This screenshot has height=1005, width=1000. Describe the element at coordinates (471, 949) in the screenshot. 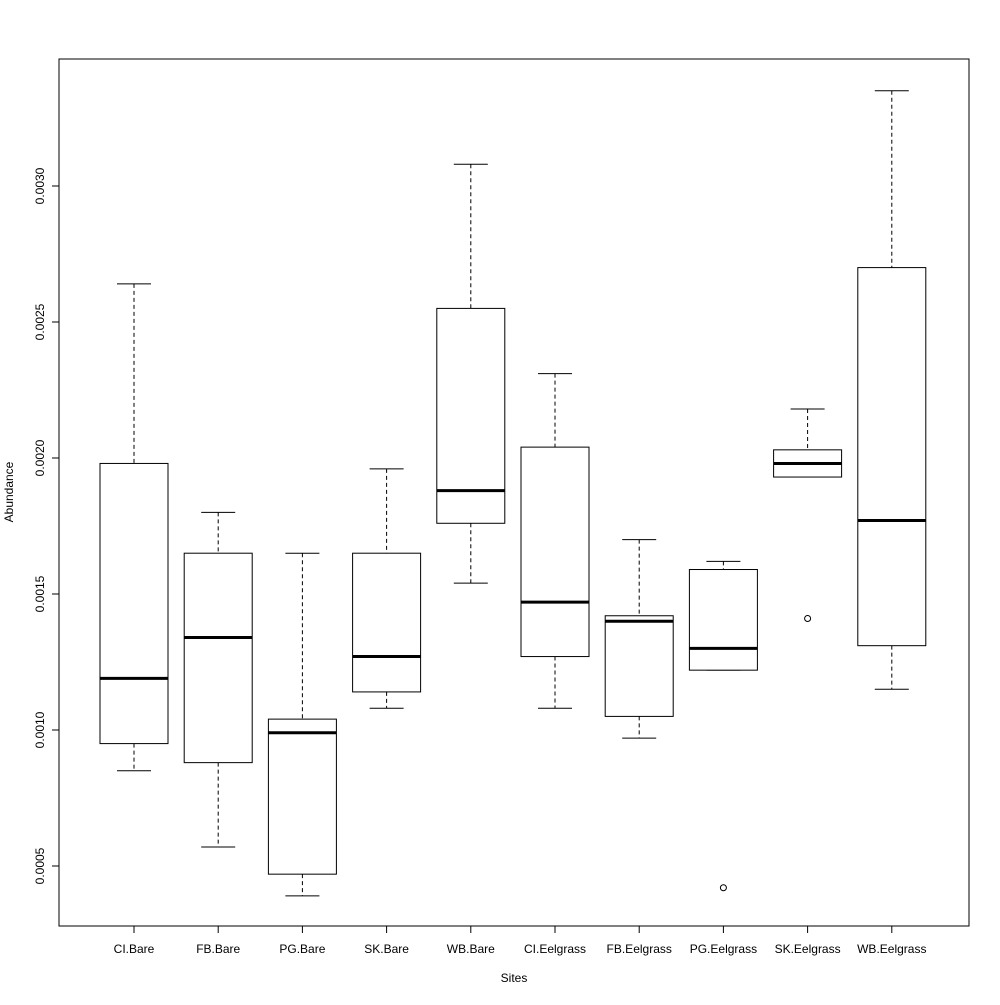

I see `x-tick-label: WB.Bare` at that location.